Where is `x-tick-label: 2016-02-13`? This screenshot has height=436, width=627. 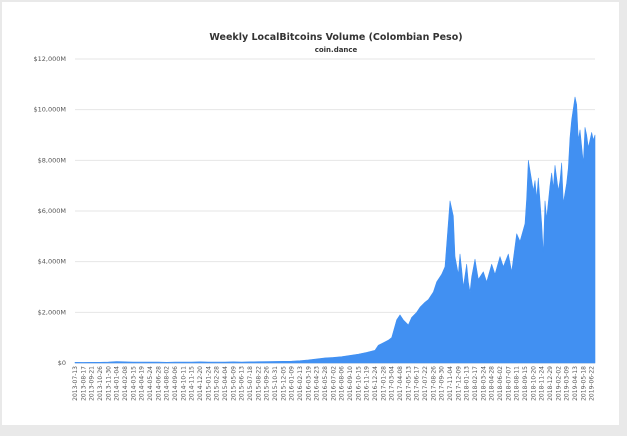
x-tick-label: 2016-02-13 is located at coordinates (300, 383).